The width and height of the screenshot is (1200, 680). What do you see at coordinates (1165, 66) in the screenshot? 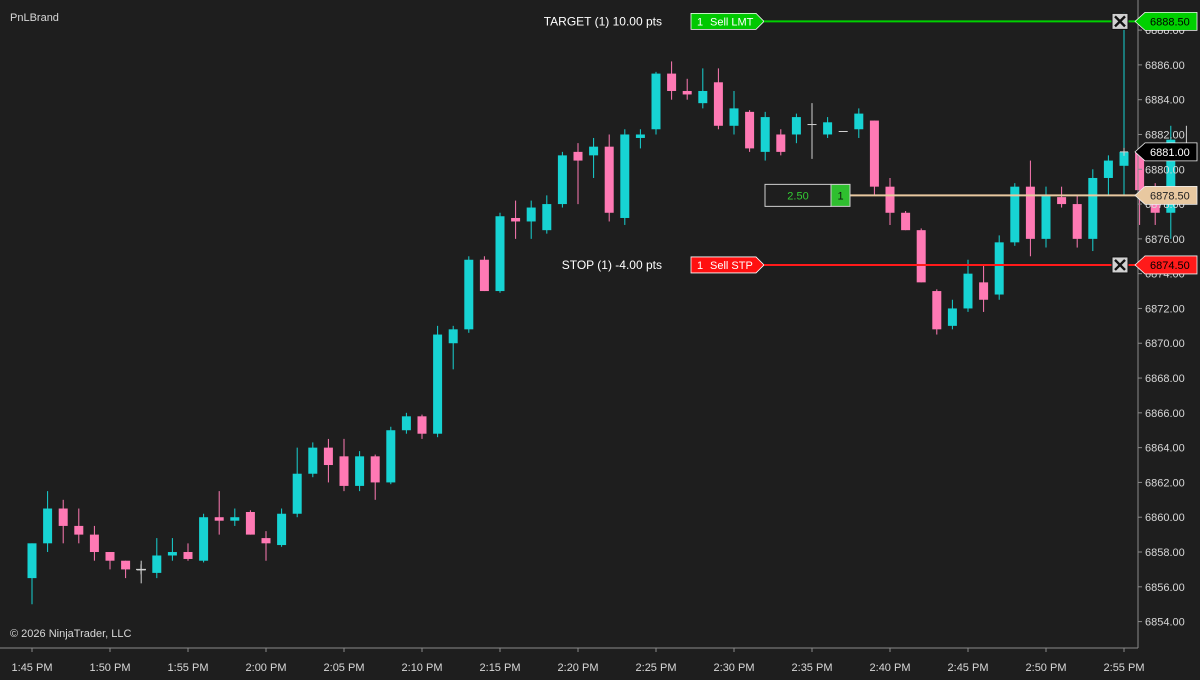
I see `price-tick-label: 6886.00` at bounding box center [1165, 66].